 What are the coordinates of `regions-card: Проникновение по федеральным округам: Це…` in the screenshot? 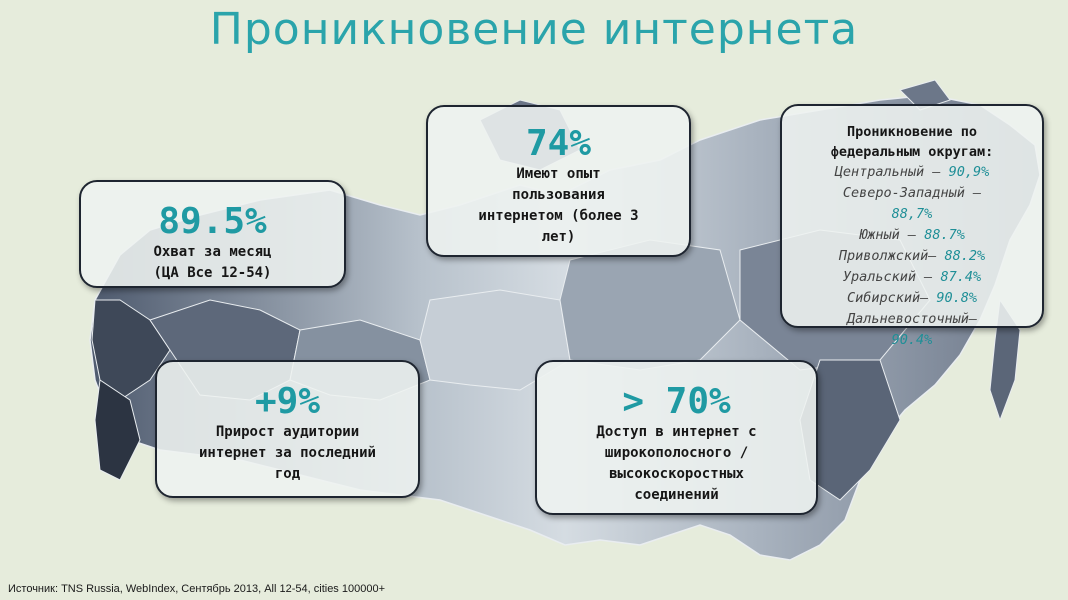 It's located at (912, 226).